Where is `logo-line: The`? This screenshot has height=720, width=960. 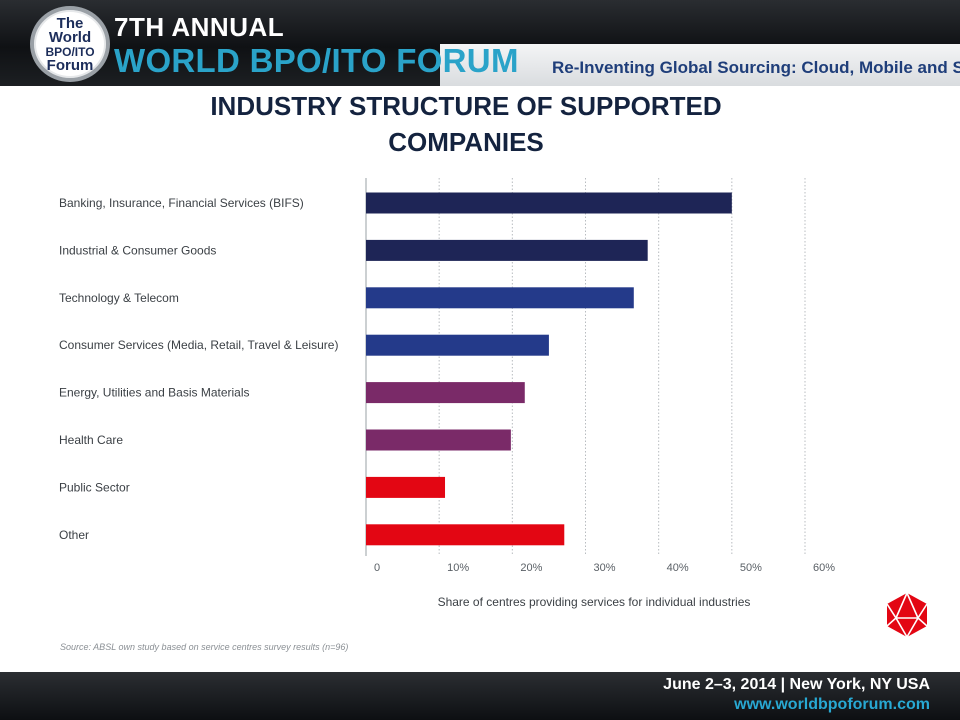 logo-line: The is located at coordinates (70, 23).